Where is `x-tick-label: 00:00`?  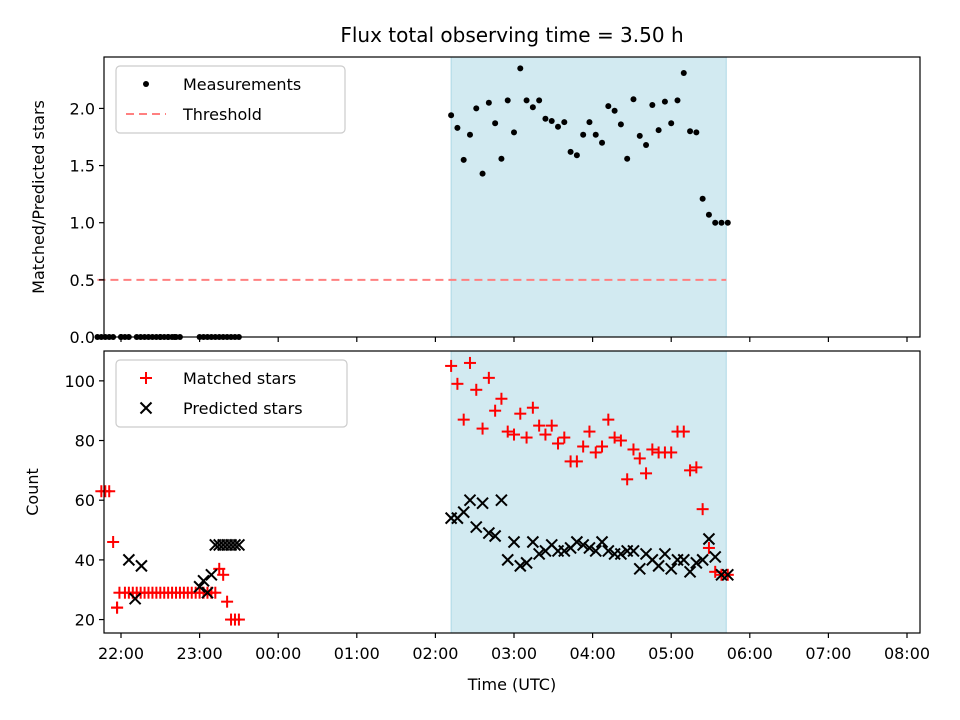
x-tick-label: 00:00 is located at coordinates (278, 653).